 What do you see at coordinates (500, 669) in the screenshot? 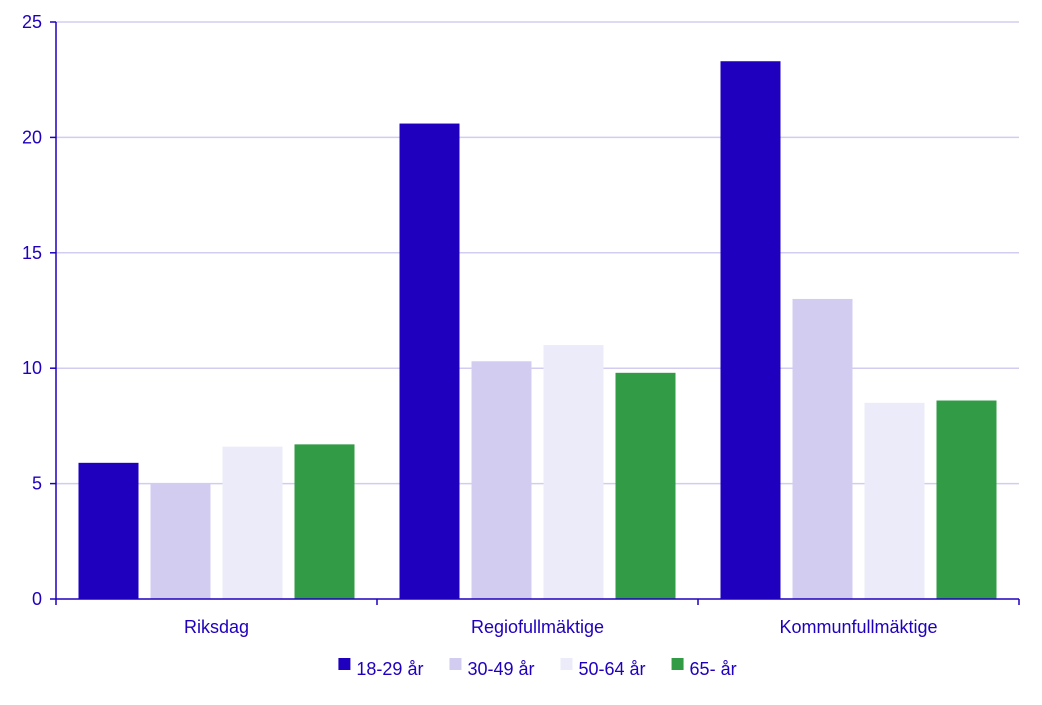
I see `legend-label: 30-49 år` at bounding box center [500, 669].